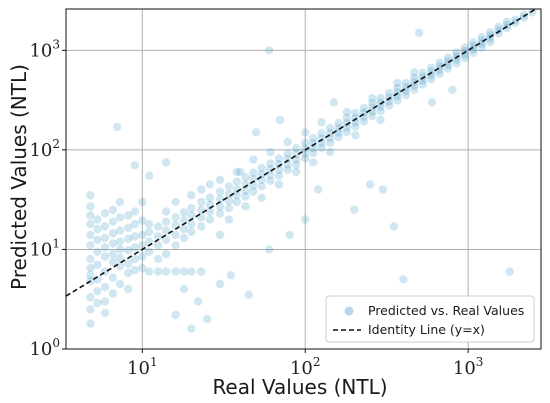 The height and width of the screenshot is (403, 550). Describe the element at coordinates (305, 364) in the screenshot. I see `x-axis-ticks: 101 102 103` at that location.